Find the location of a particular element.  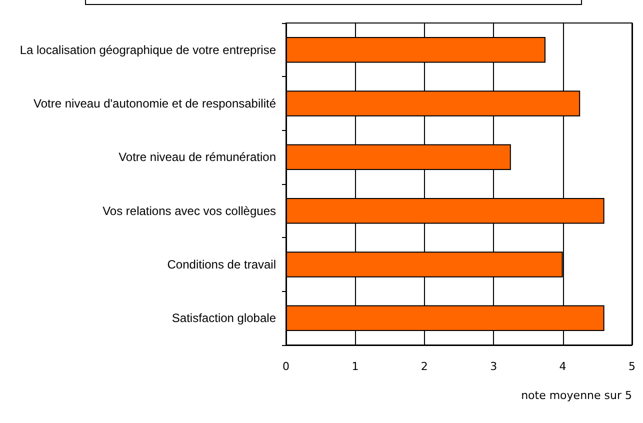

x-axis-title: note moyenne sur 5 is located at coordinates (576, 395).